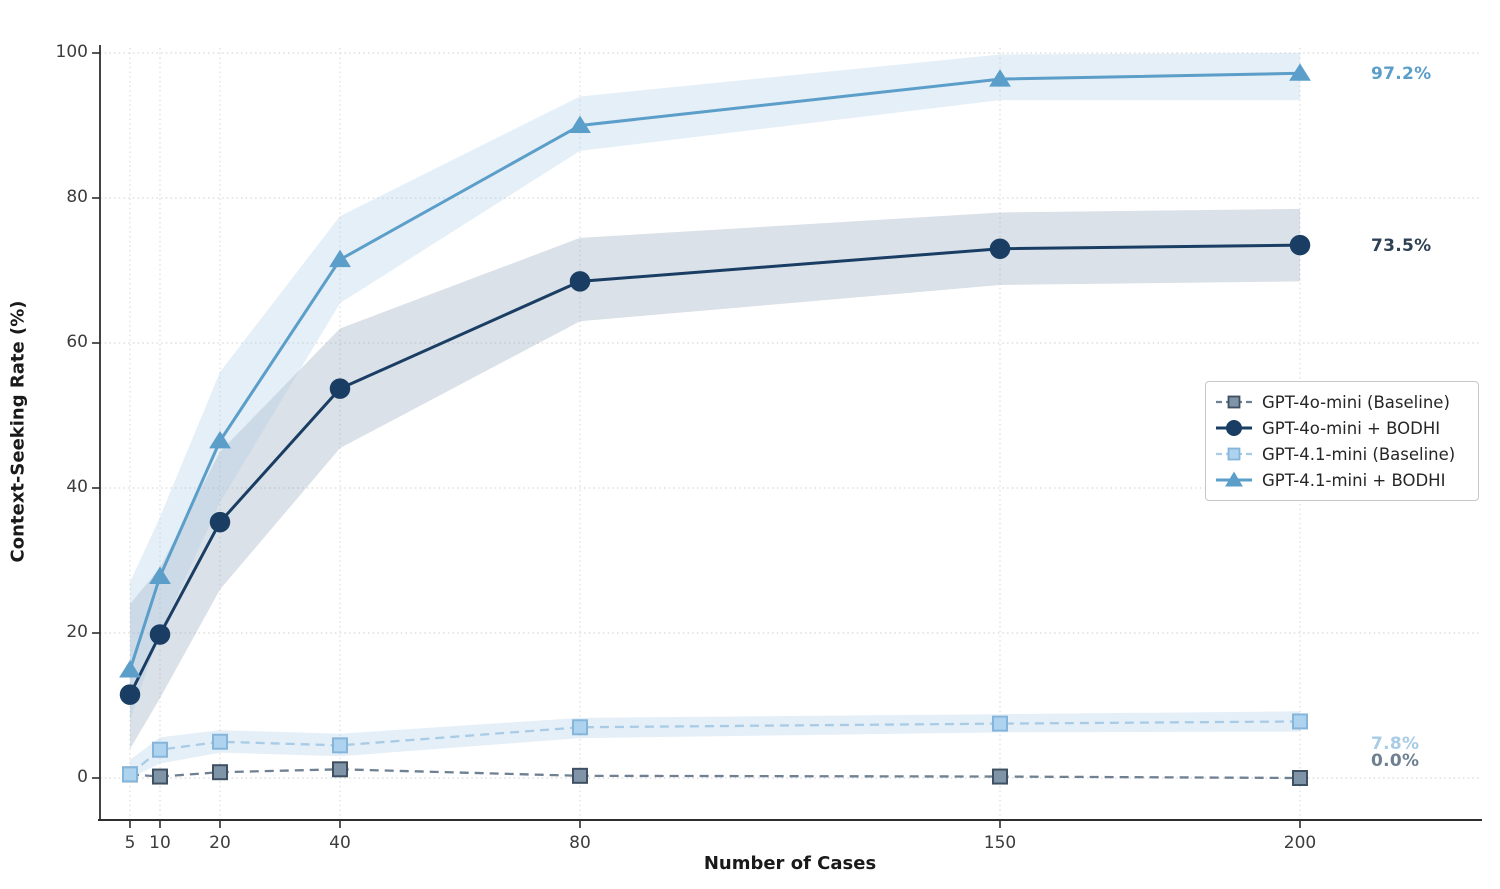  What do you see at coordinates (1395, 744) in the screenshot?
I see `series-end-label: 7.8%` at bounding box center [1395, 744].